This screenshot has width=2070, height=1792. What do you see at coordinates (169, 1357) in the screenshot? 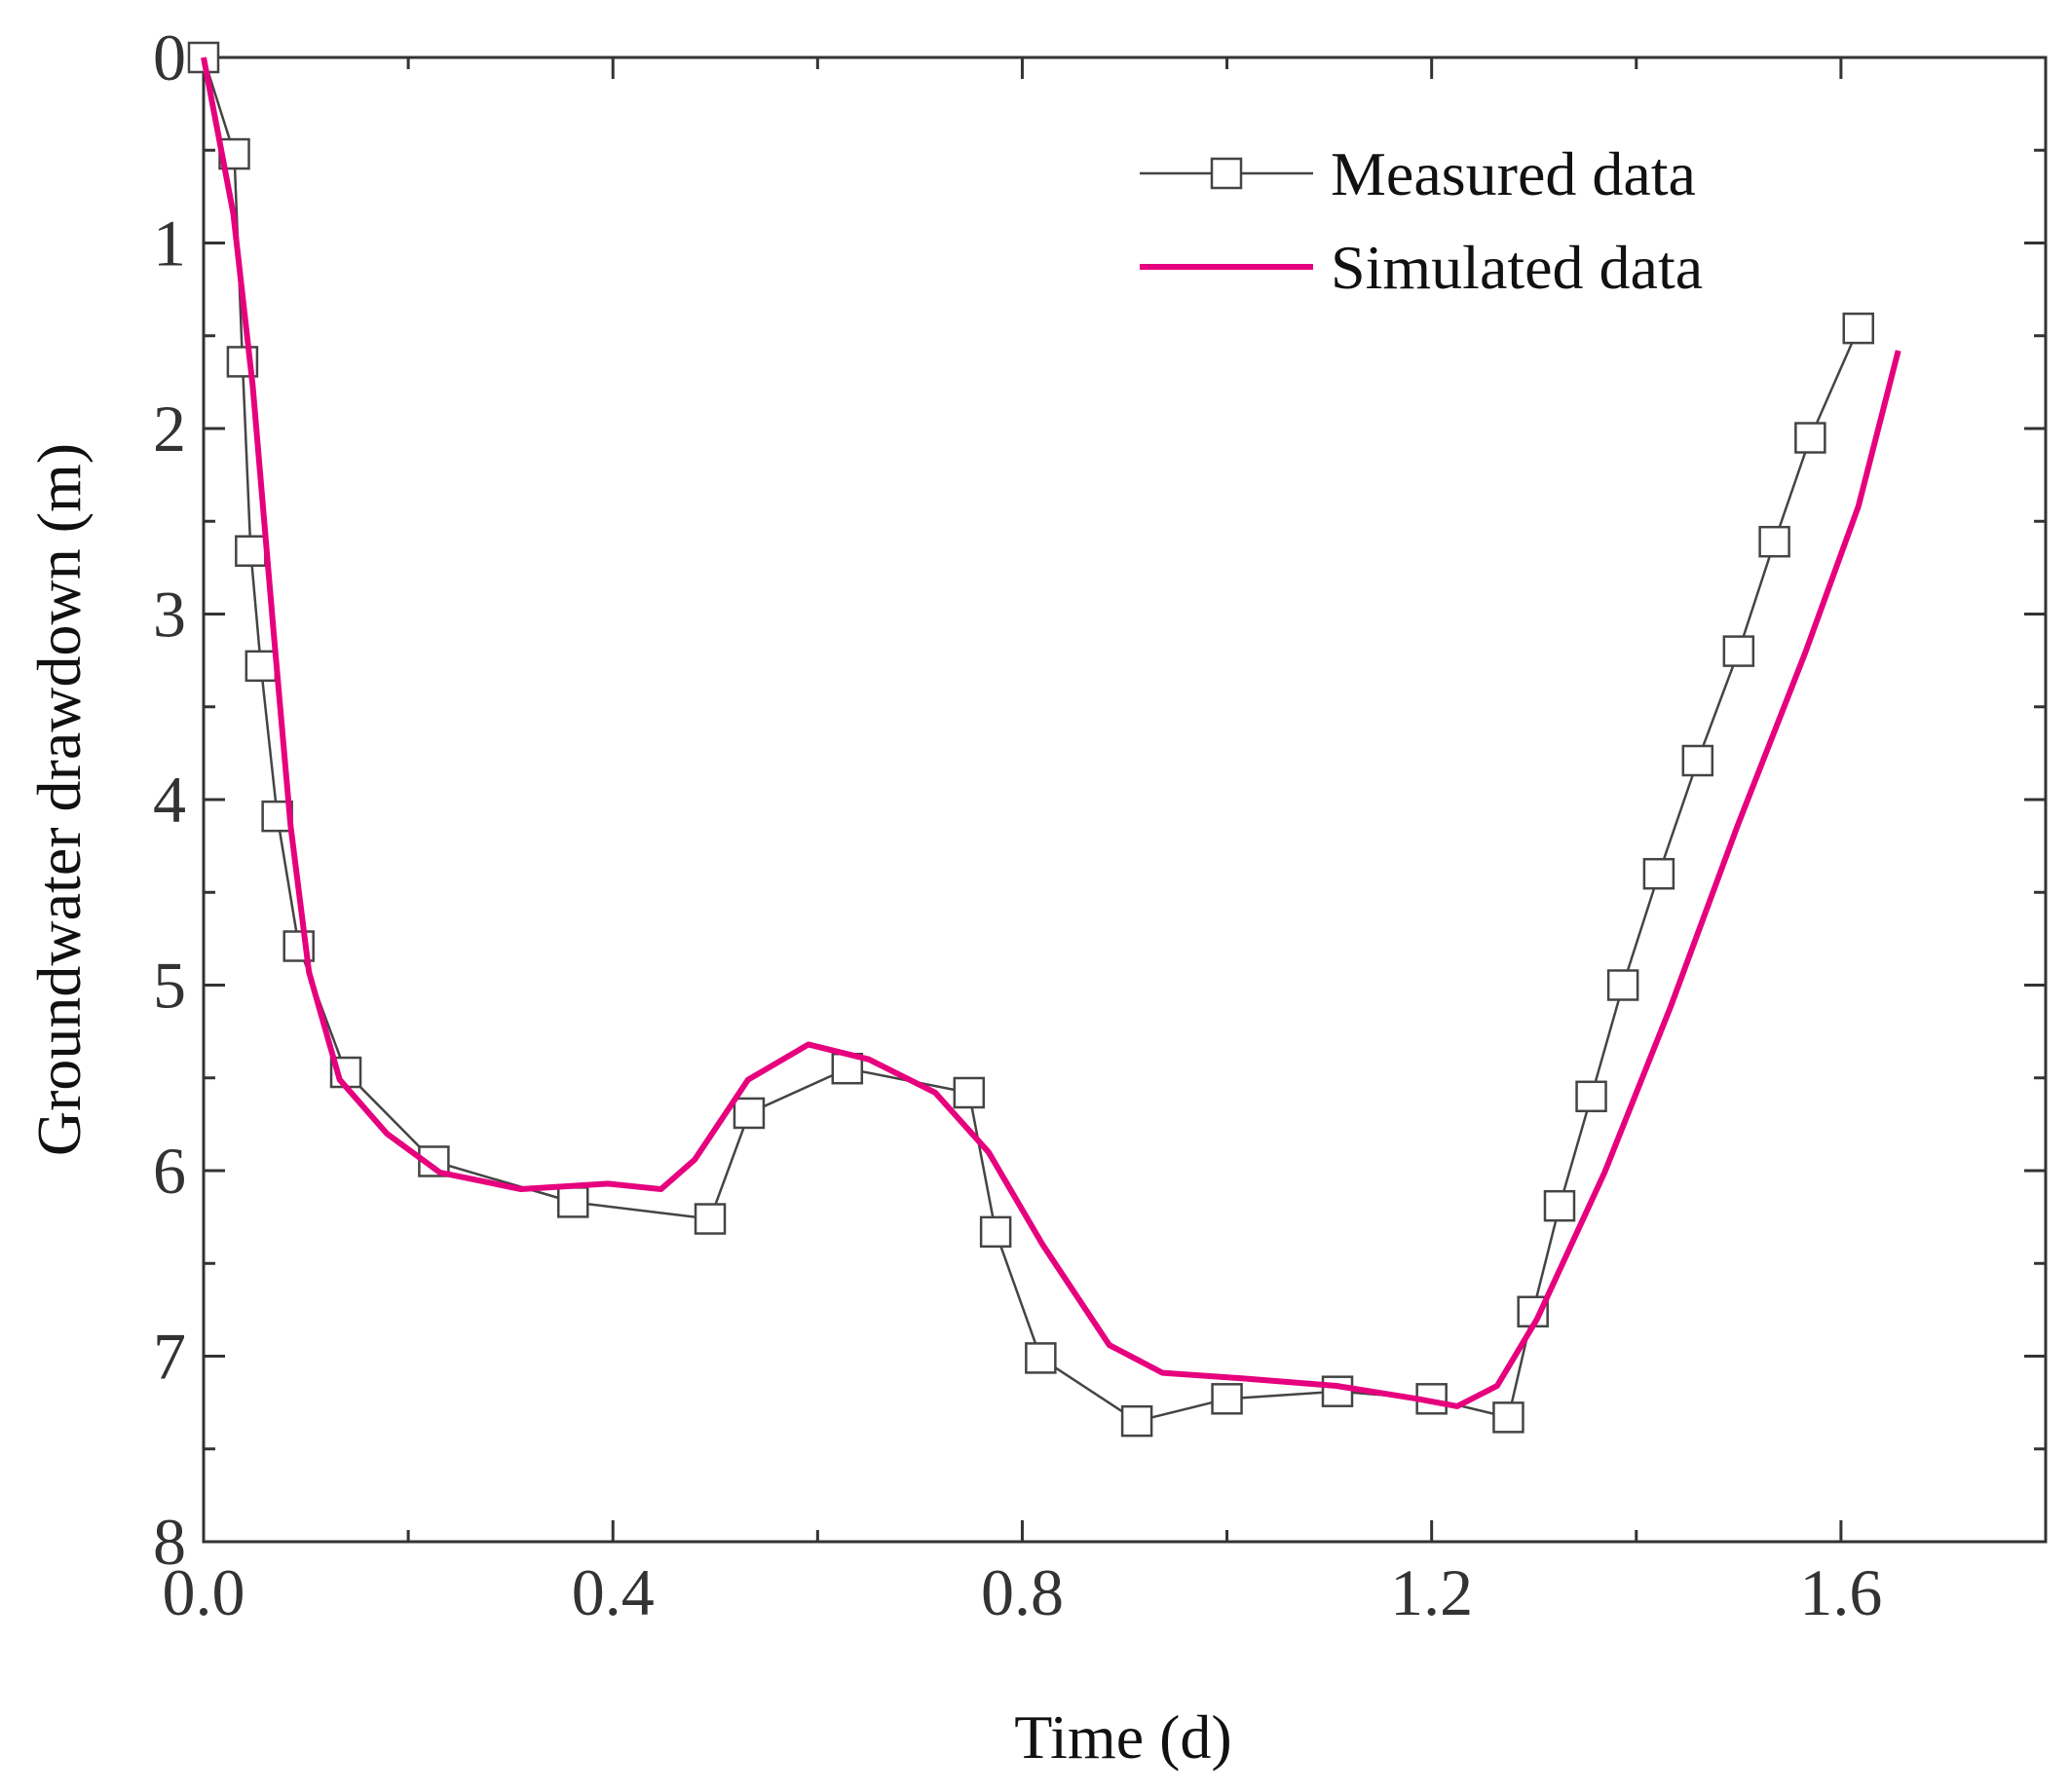
I see `y-tick-label: 7` at bounding box center [169, 1357].